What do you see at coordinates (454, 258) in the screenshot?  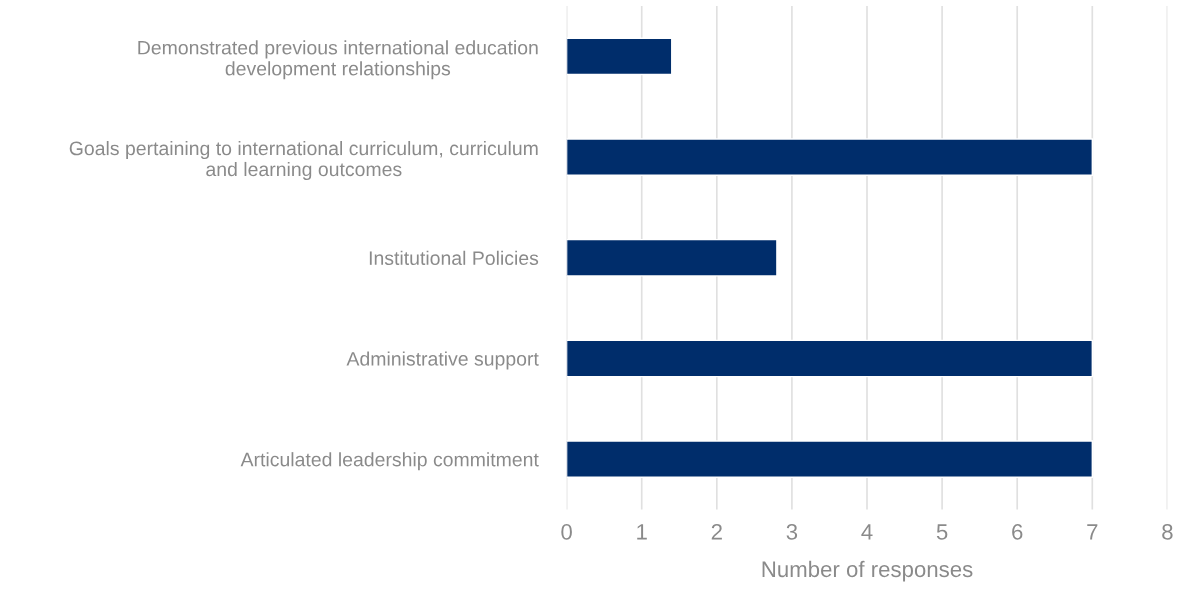 I see `y-tick-label: Institutional Policies` at bounding box center [454, 258].